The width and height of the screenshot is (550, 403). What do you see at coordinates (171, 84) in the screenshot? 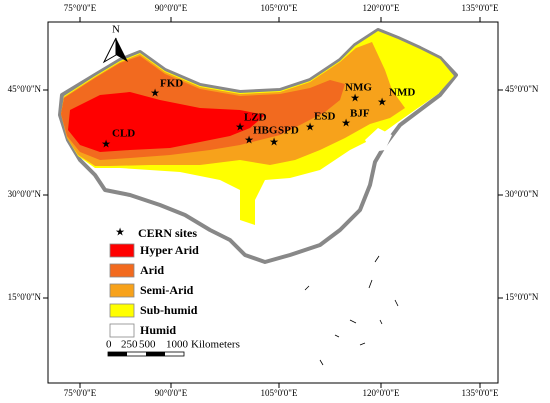
I see `site-label: FKD` at bounding box center [171, 84].